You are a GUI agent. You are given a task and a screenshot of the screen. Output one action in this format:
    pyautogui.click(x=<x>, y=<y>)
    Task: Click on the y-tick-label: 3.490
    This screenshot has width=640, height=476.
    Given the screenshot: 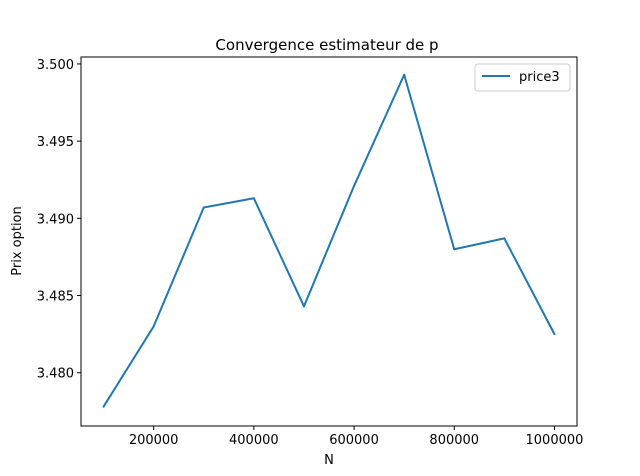 What is the action you would take?
    pyautogui.click(x=55, y=219)
    